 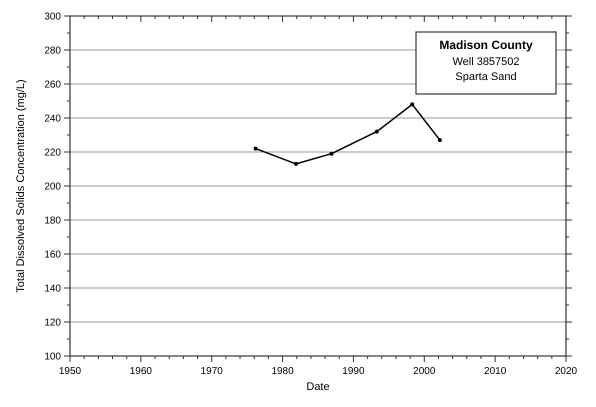 What do you see at coordinates (486, 45) in the screenshot?
I see `text: Madison County` at bounding box center [486, 45].